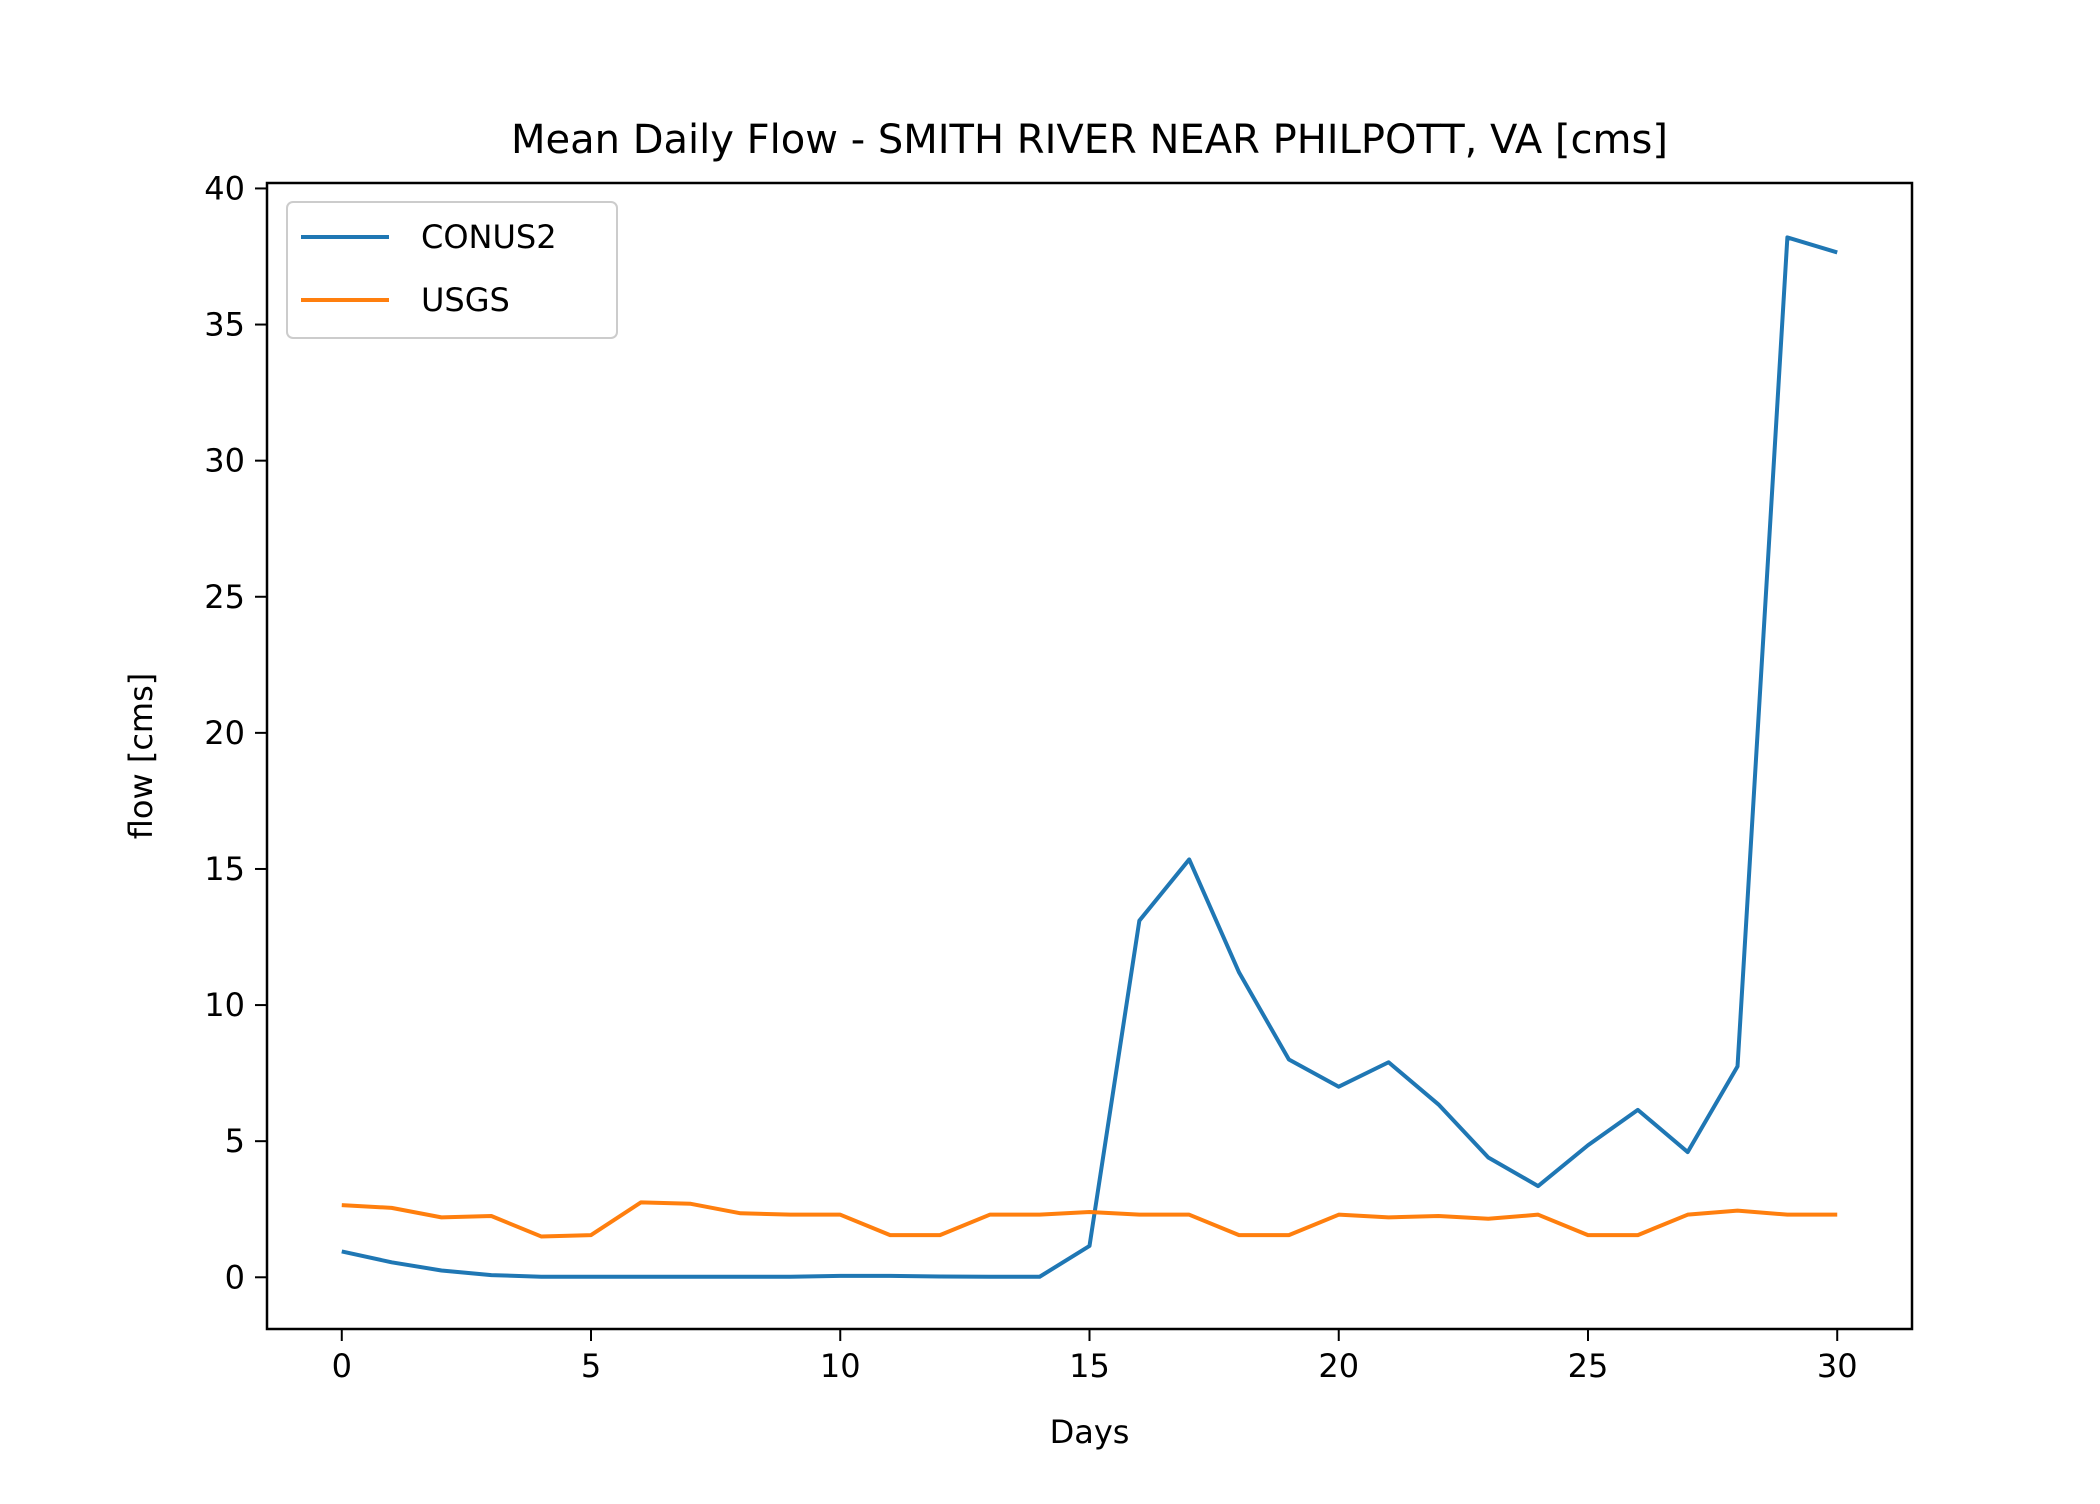 This screenshot has width=2100, height=1504. I want to click on y-tick-label: 20, so click(224, 733).